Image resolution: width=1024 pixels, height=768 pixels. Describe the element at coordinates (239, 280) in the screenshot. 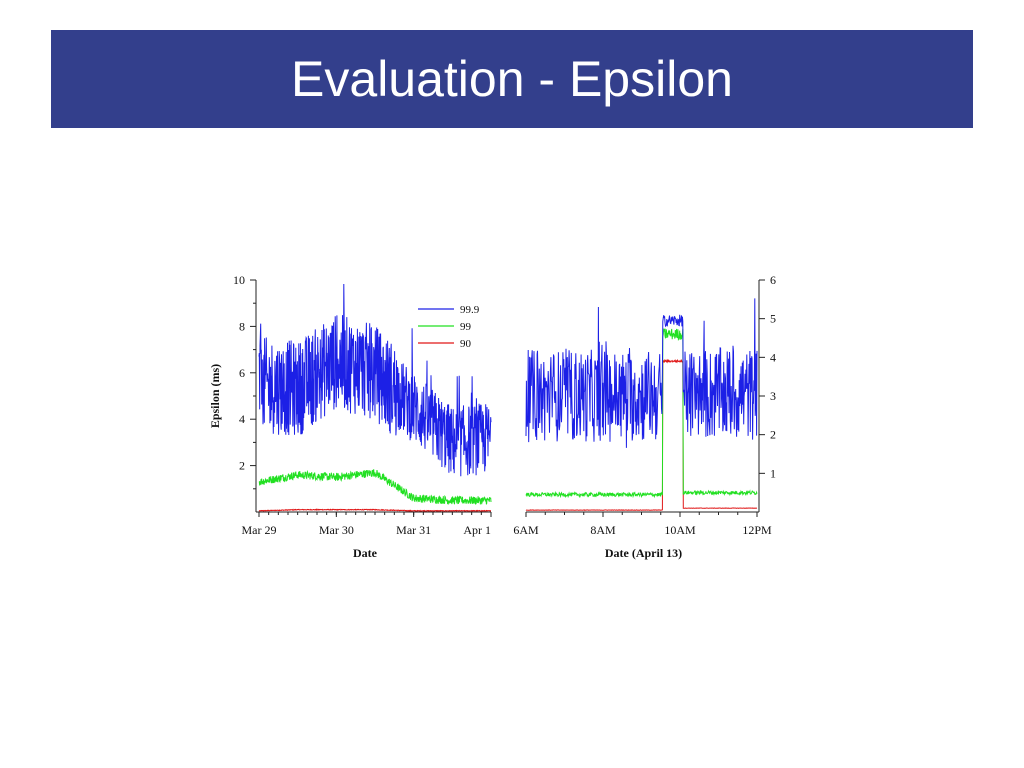

I see `y-tick-label-left: 10` at that location.